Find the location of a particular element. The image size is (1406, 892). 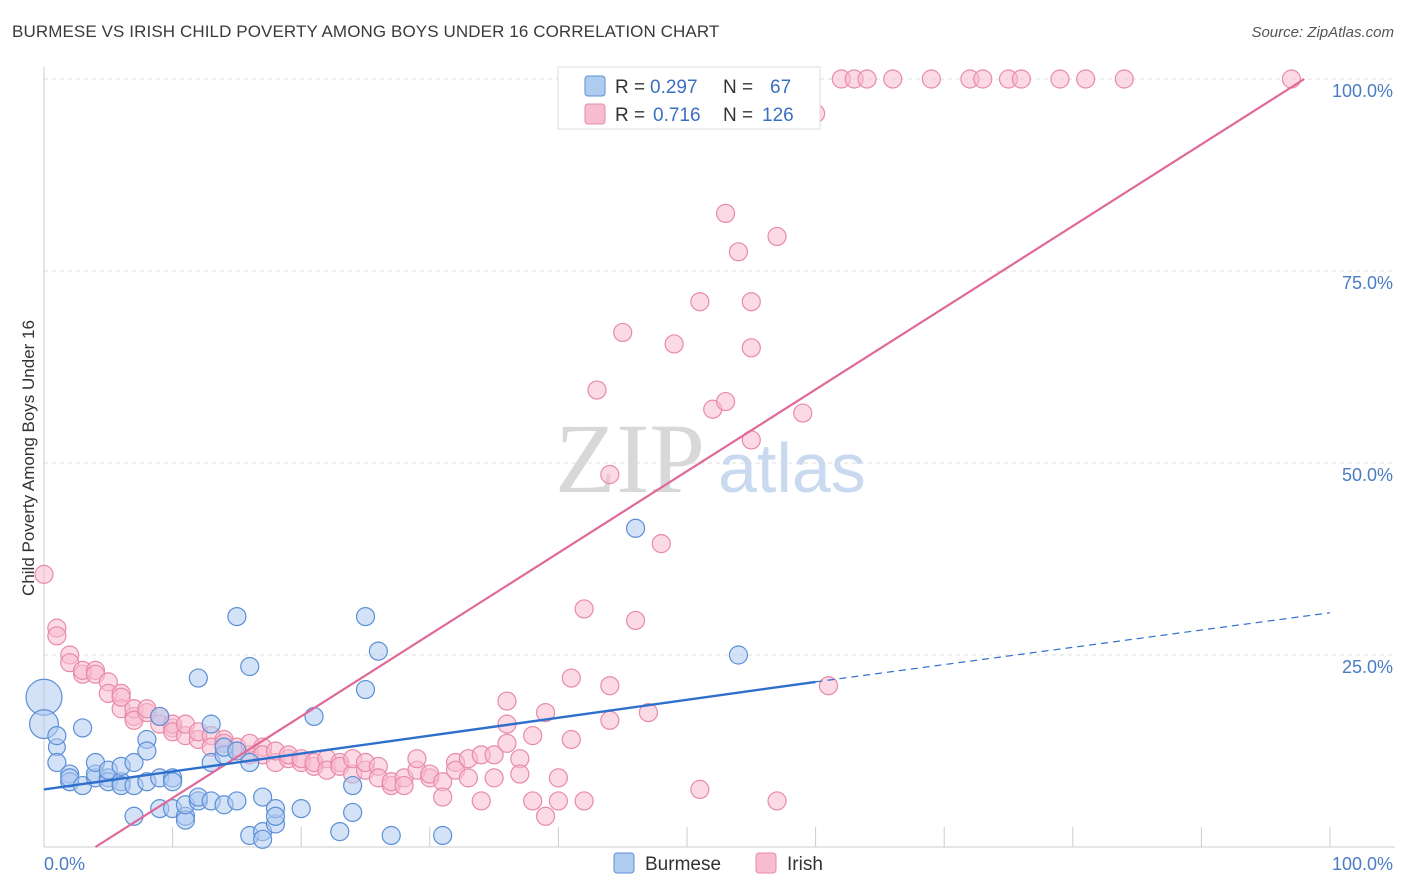

legend-swatch-irish is located at coordinates (595, 114).